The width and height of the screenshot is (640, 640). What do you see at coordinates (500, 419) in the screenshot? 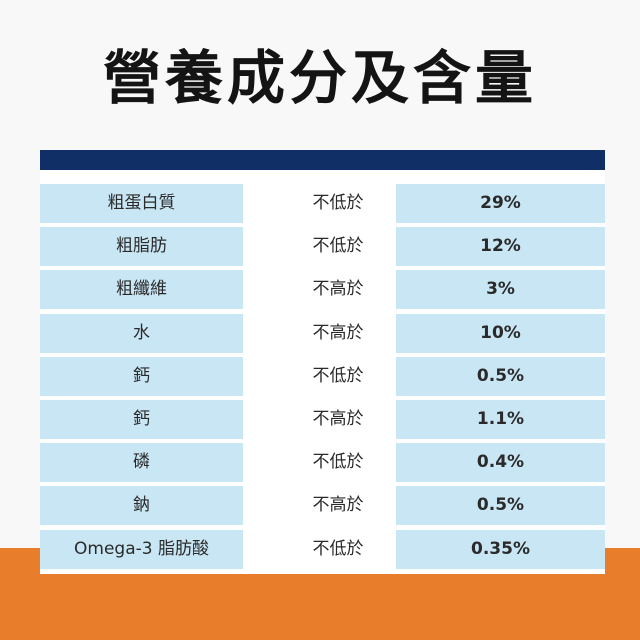
I see `nutrient-value: 1.1%` at bounding box center [500, 419].